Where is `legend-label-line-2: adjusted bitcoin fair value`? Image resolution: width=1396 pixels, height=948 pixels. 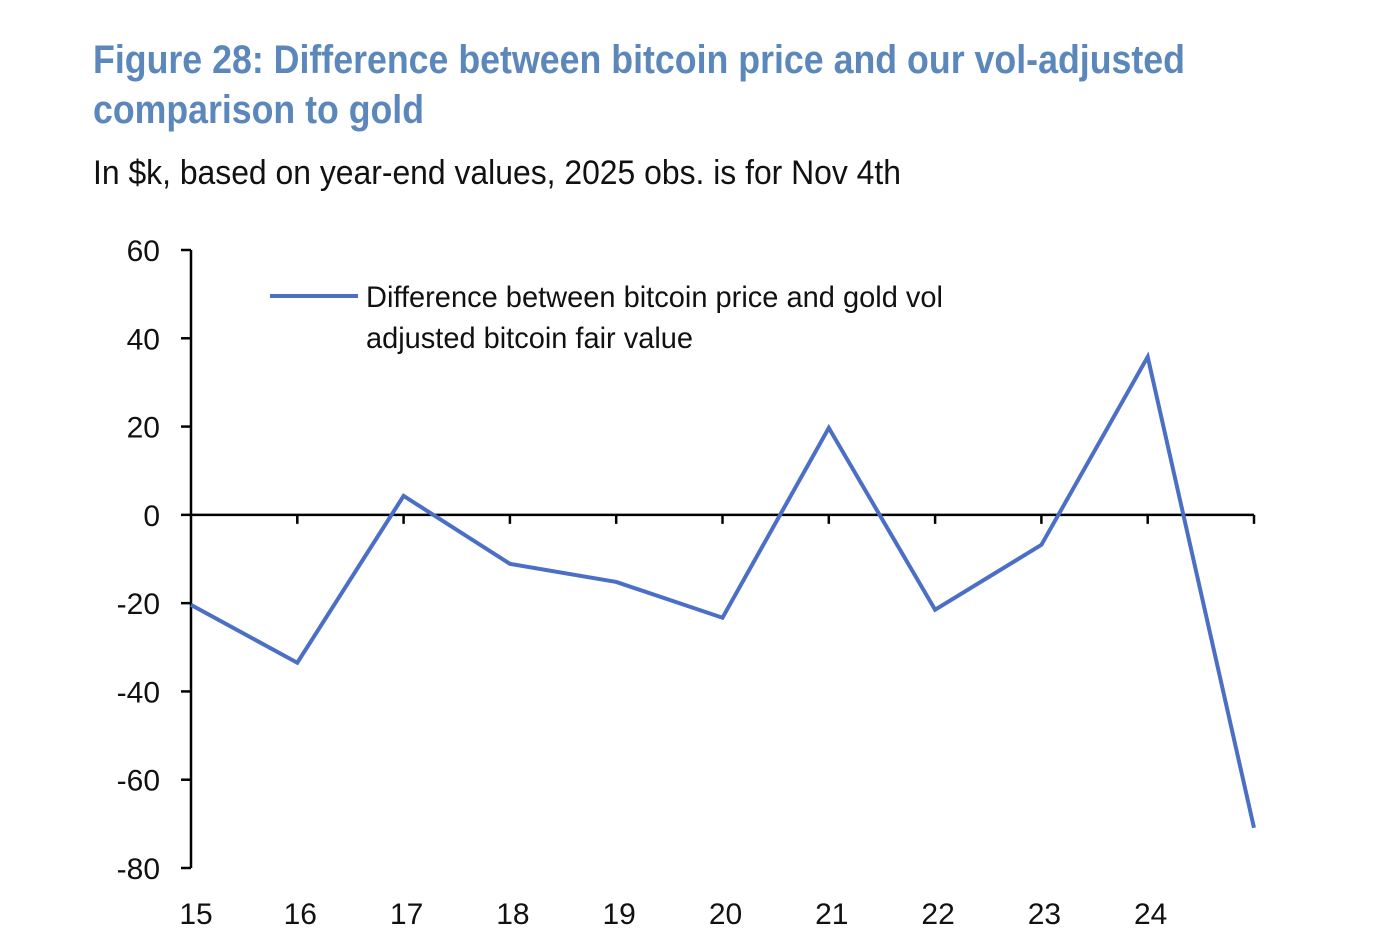
legend-label-line-2: adjusted bitcoin fair value is located at coordinates (529, 338).